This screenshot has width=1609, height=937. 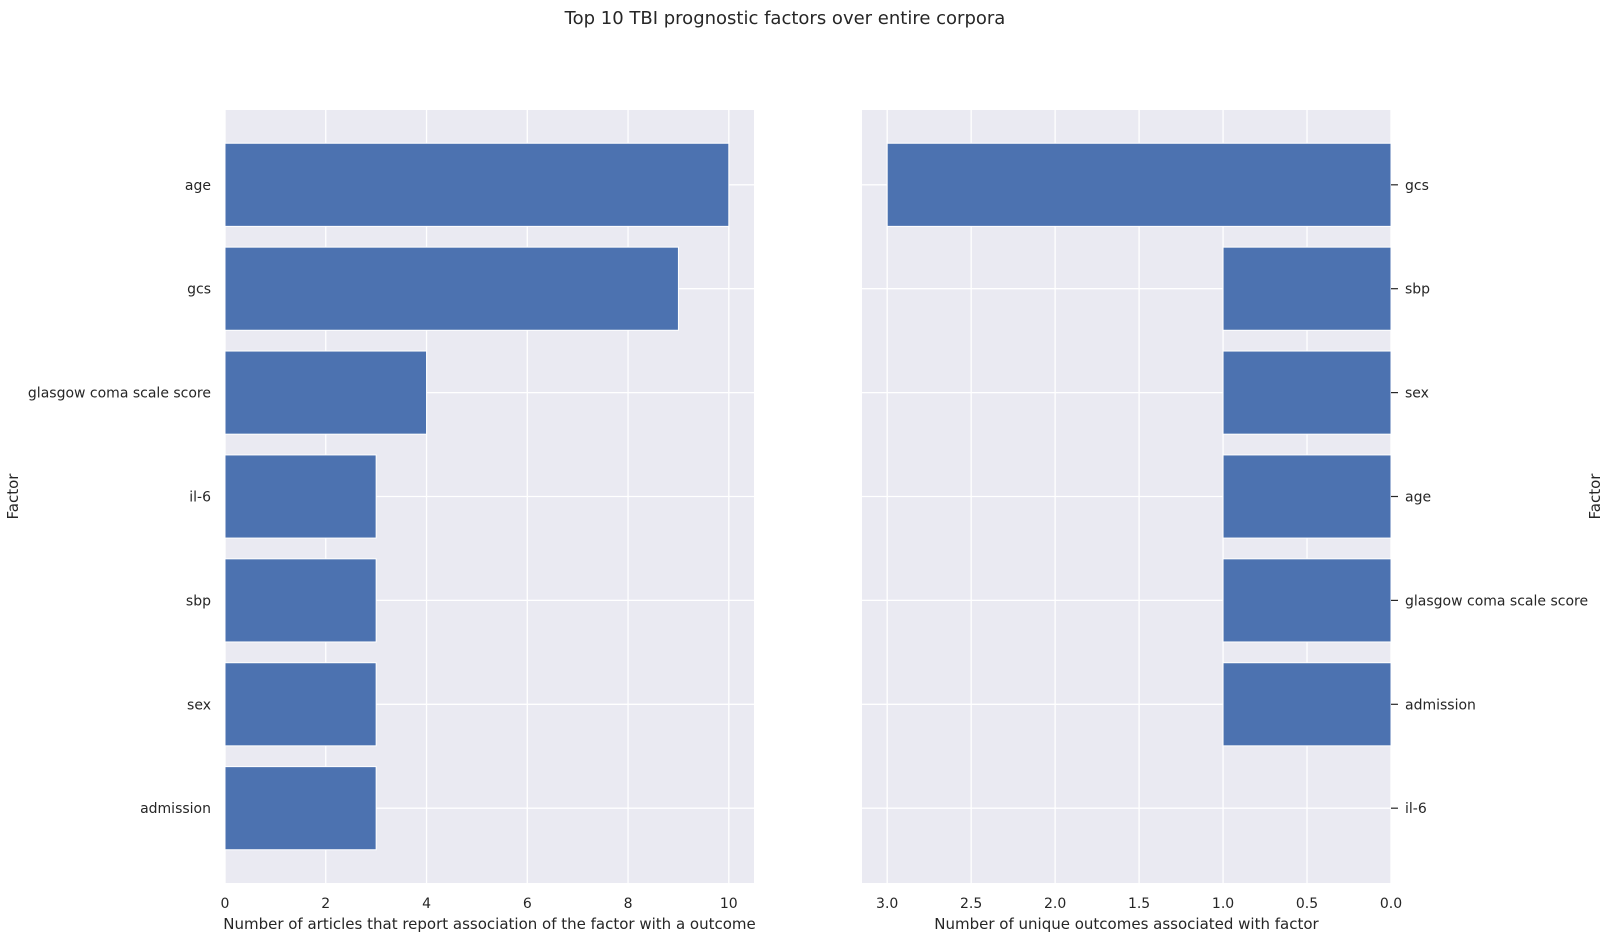 What do you see at coordinates (628, 904) in the screenshot?
I see `x-tick-label: 8` at bounding box center [628, 904].